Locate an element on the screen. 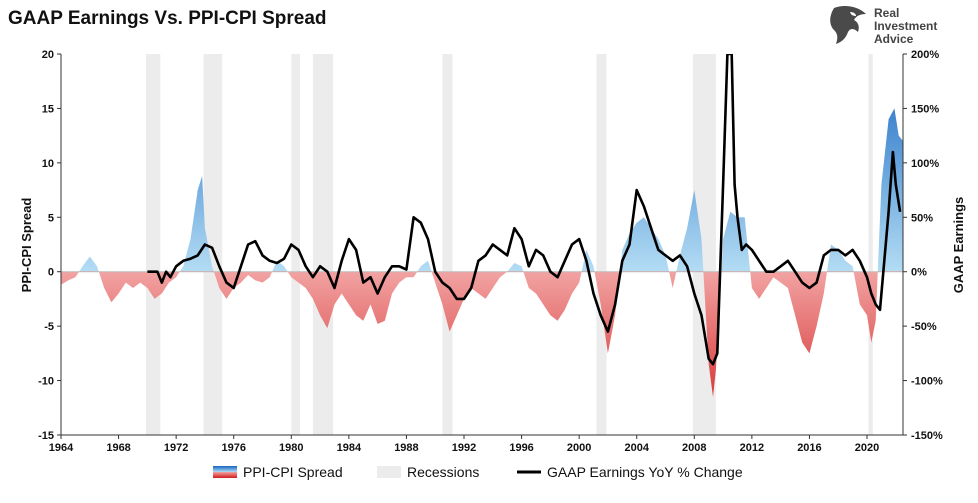 This screenshot has height=503, width=978. y-tick-label-3: 5 is located at coordinates (51, 218).